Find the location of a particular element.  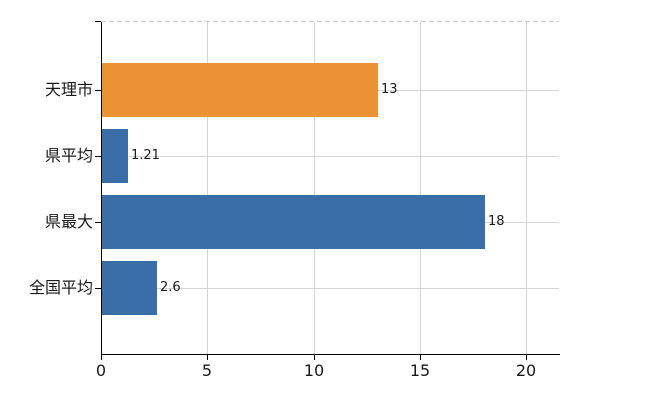

x-tick-label: 0 is located at coordinates (101, 370).